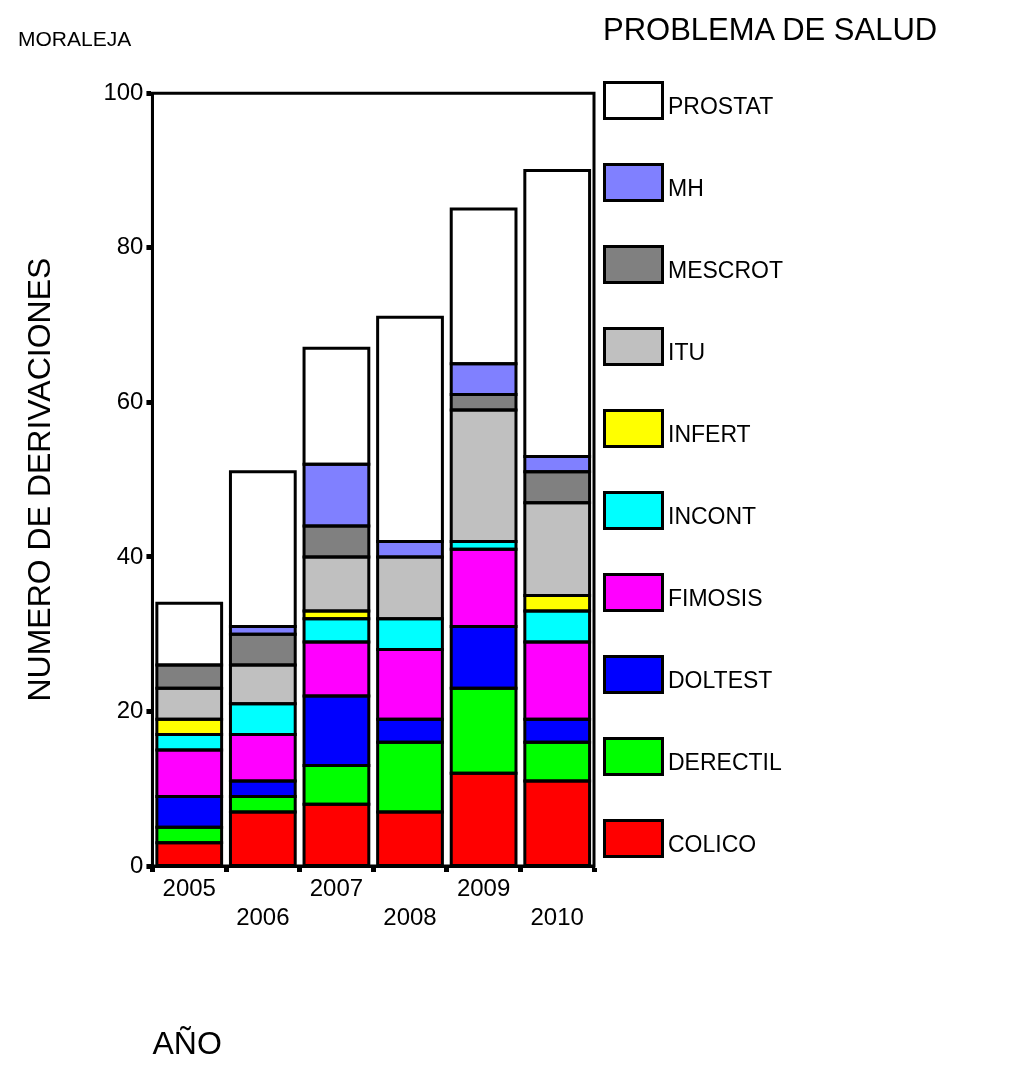 The height and width of the screenshot is (1081, 1018). I want to click on x-tick-label: 2008, so click(410, 916).